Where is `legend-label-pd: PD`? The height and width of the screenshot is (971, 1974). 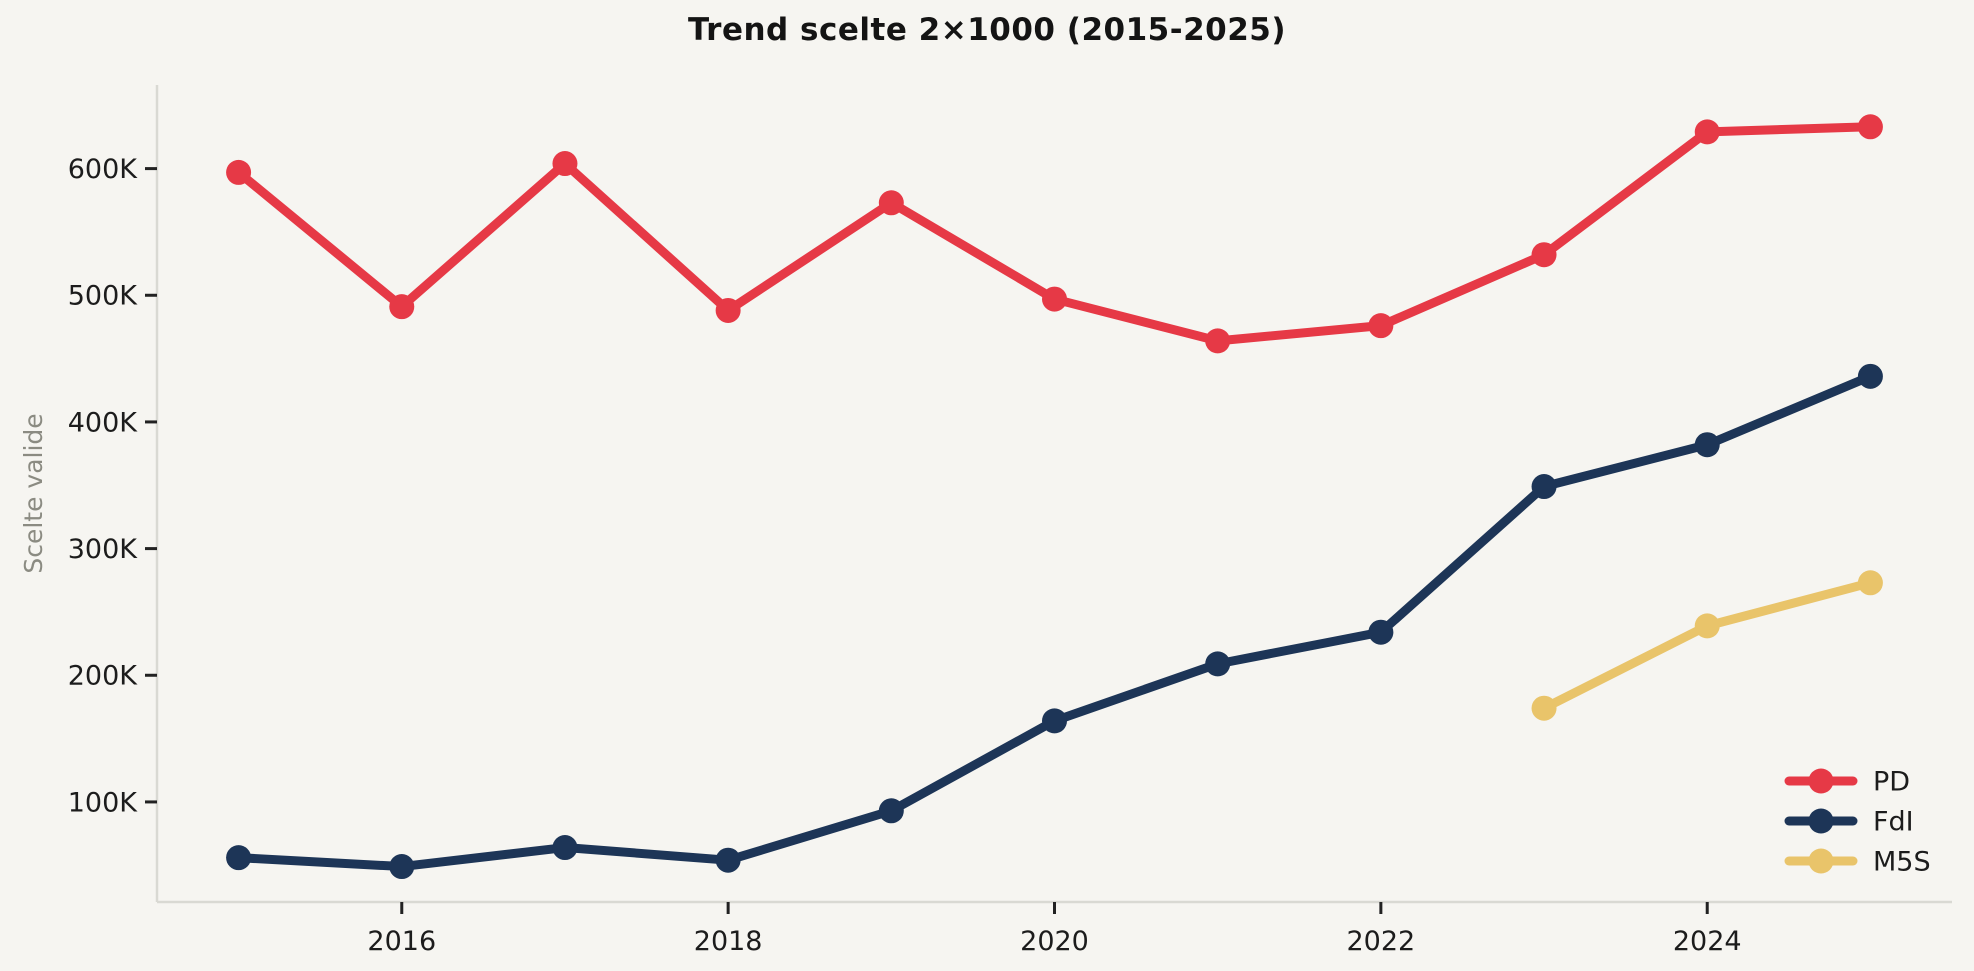
legend-label-pd: PD is located at coordinates (1891, 781).